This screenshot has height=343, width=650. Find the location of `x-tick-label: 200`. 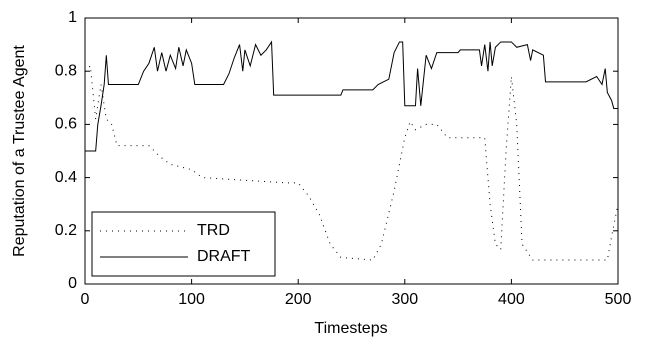

x-tick-label: 200 is located at coordinates (298, 299).